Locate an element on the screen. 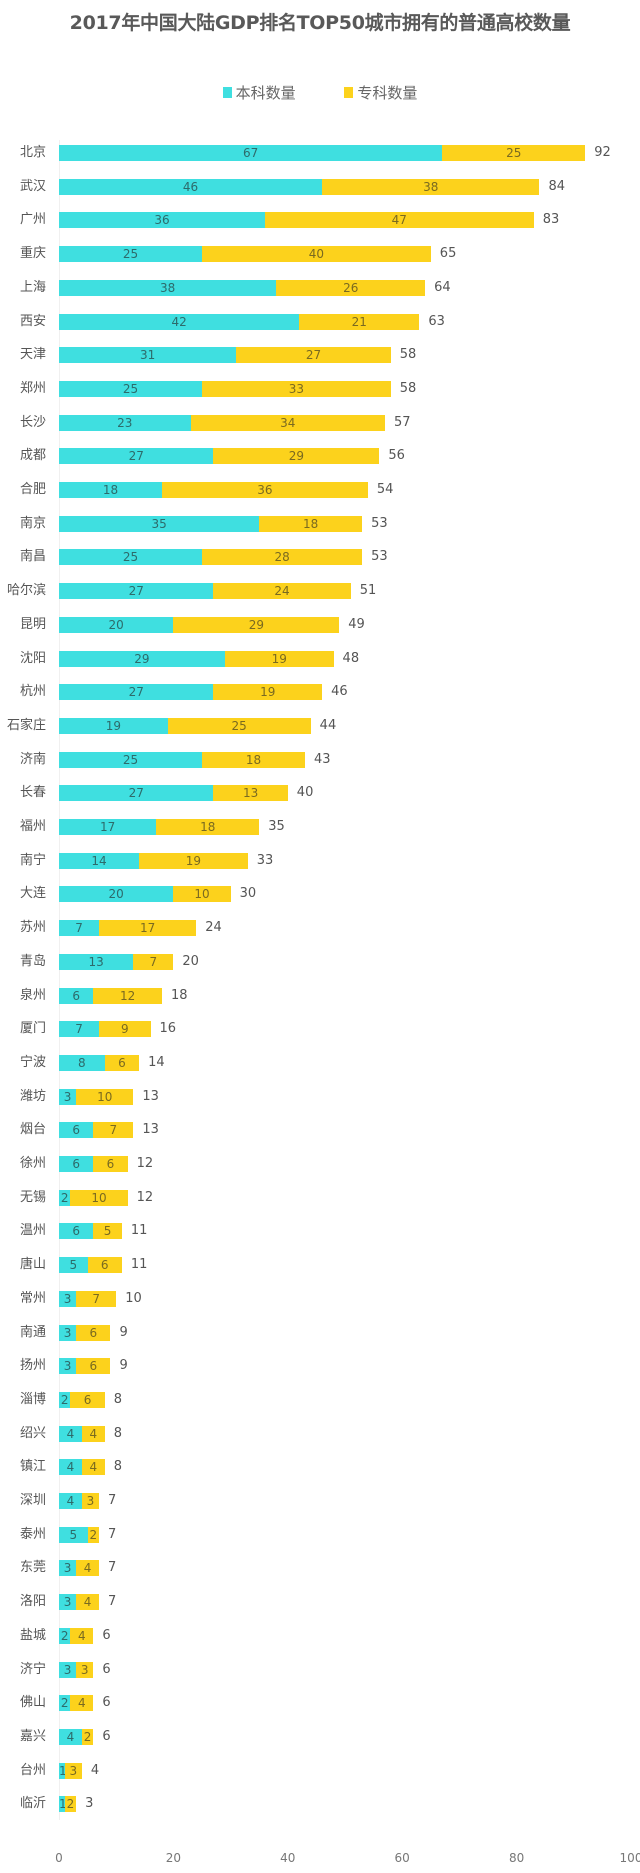 This screenshot has height=1873, width=640. bar-segment-undergrad: 31 is located at coordinates (148, 355).